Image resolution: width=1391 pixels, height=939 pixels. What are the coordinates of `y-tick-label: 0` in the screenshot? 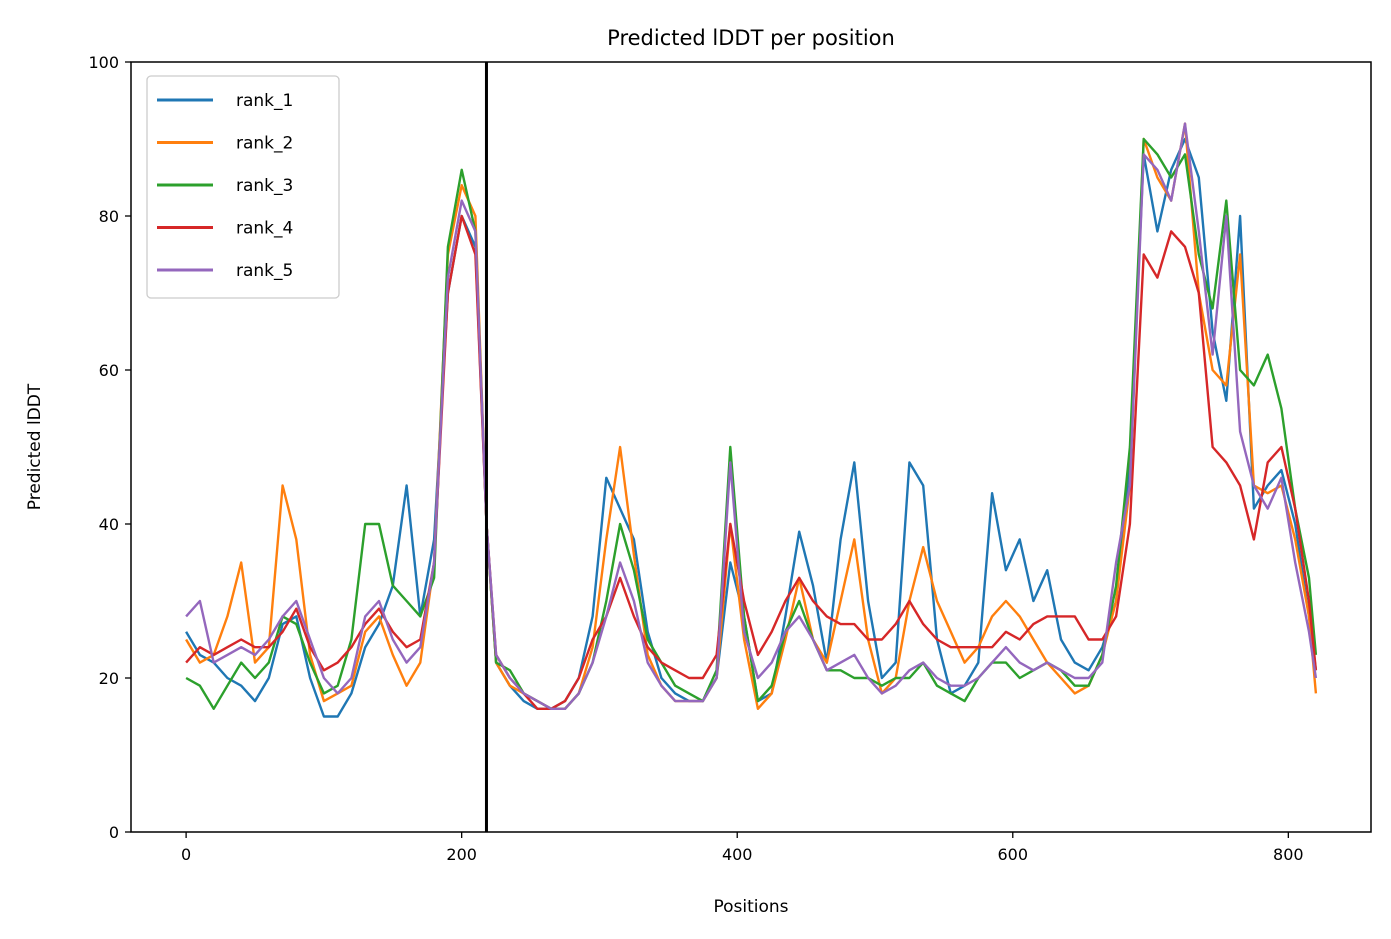 It's located at (114, 832).